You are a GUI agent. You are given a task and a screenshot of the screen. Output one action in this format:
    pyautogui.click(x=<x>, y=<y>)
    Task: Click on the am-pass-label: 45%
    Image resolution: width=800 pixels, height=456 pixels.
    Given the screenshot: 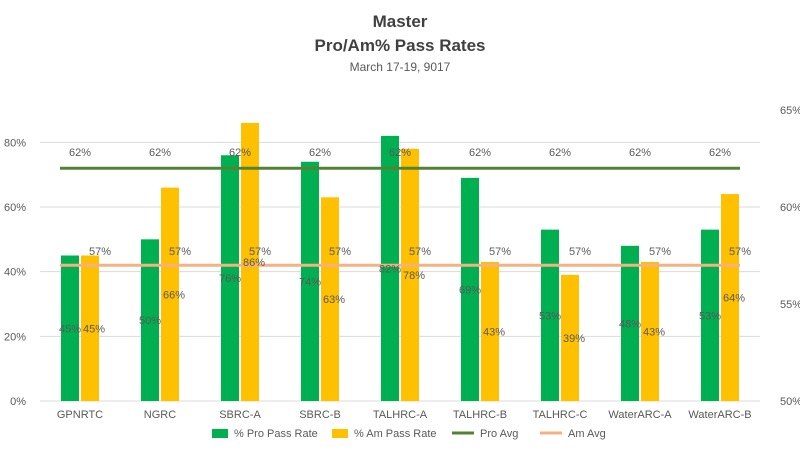 What is the action you would take?
    pyautogui.click(x=94, y=329)
    